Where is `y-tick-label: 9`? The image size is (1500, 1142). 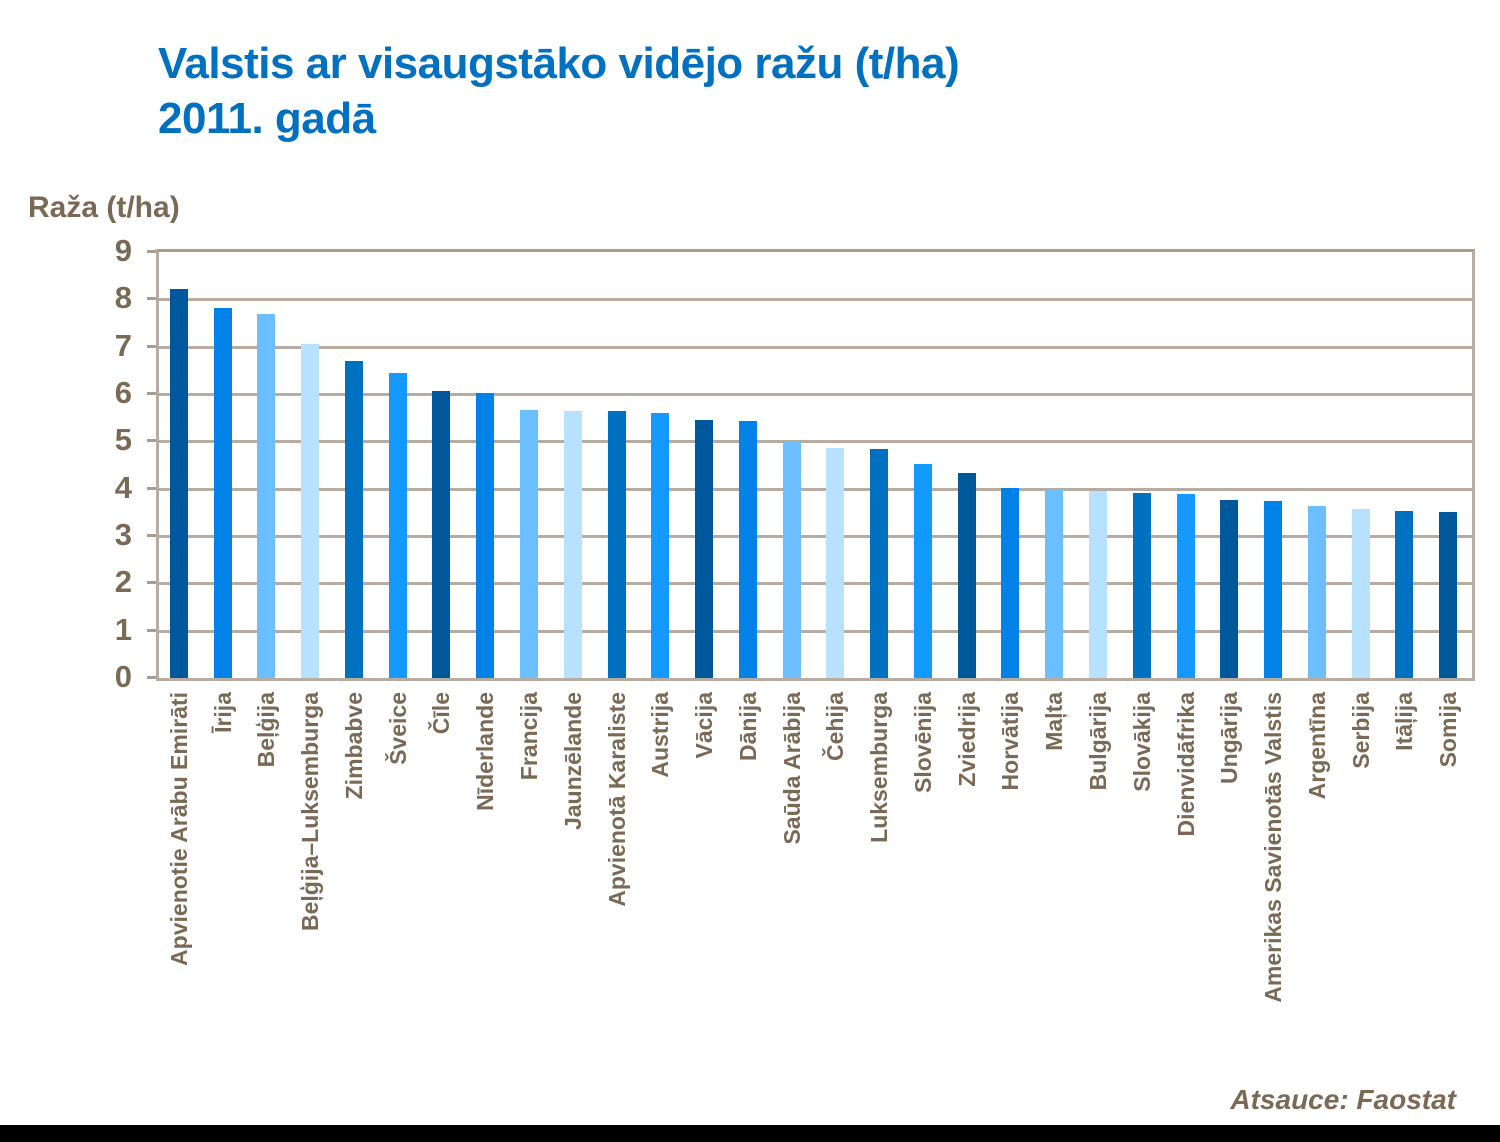 y-tick-label: 9 is located at coordinates (123, 250).